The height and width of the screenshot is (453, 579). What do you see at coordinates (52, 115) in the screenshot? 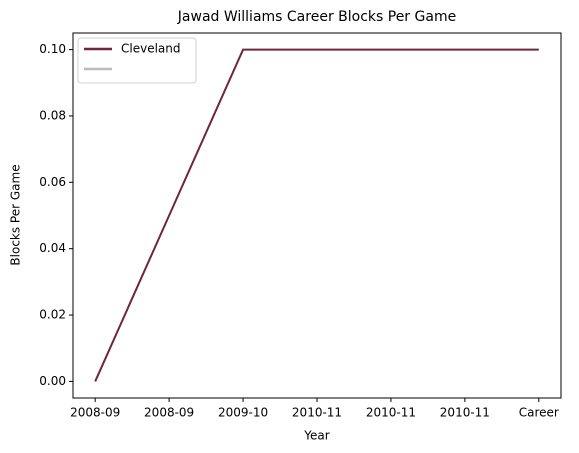
I see `y-tick-label: 0.08` at bounding box center [52, 115].